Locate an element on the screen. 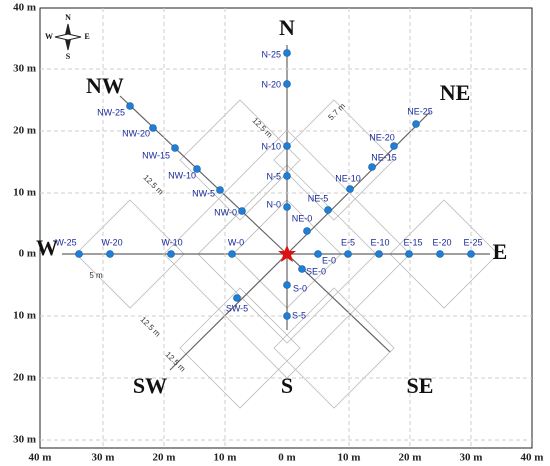 The height and width of the screenshot is (466, 550). point-label: NE-0 is located at coordinates (302, 218).